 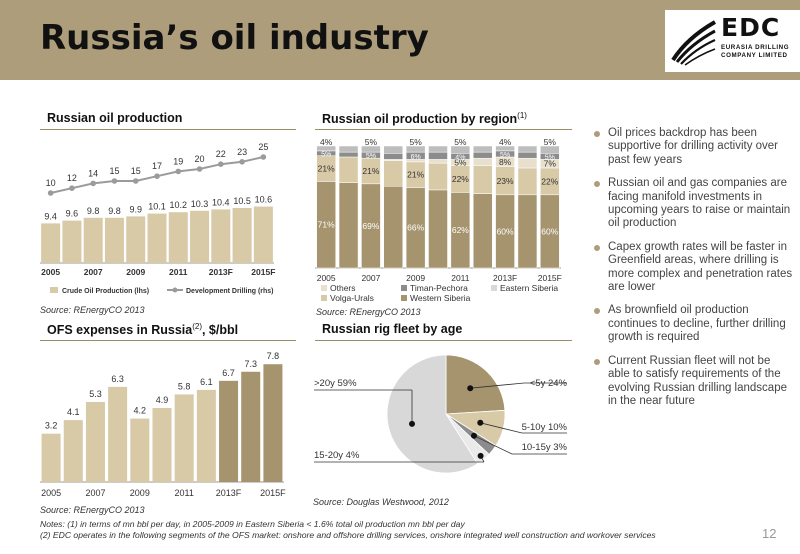 What do you see at coordinates (460, 157) in the screenshot?
I see `region-small-label: 4%` at bounding box center [460, 157].